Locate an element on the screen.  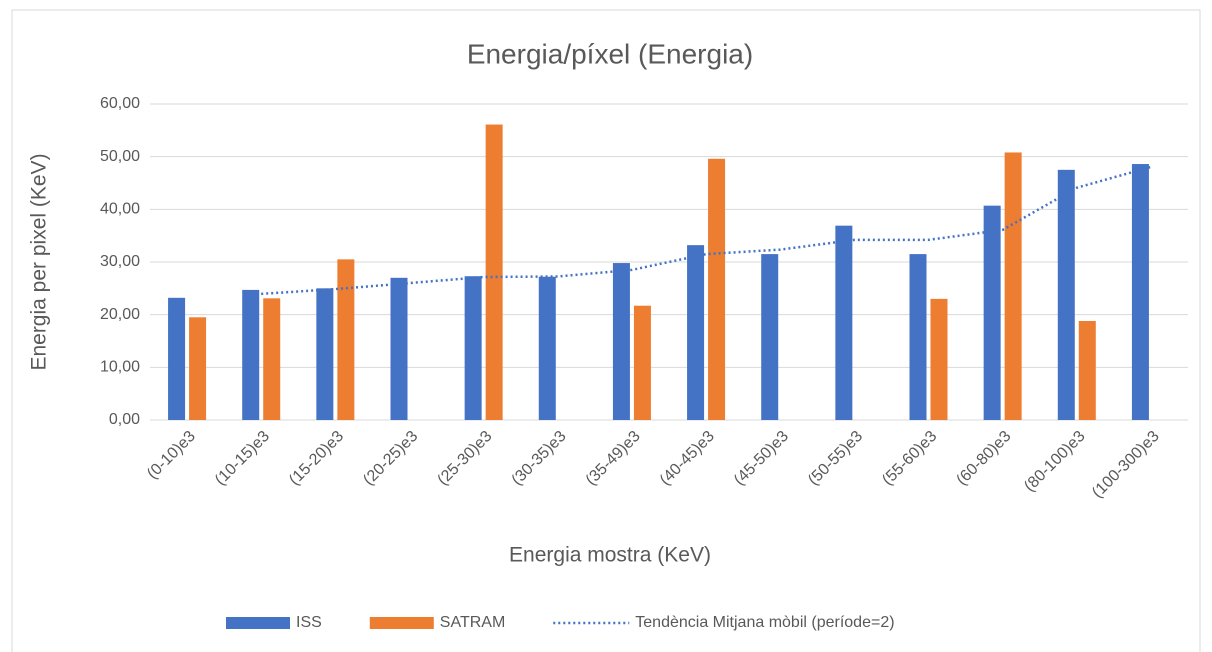
x-axis-label: Energia mostra (KeV) is located at coordinates (610, 555).